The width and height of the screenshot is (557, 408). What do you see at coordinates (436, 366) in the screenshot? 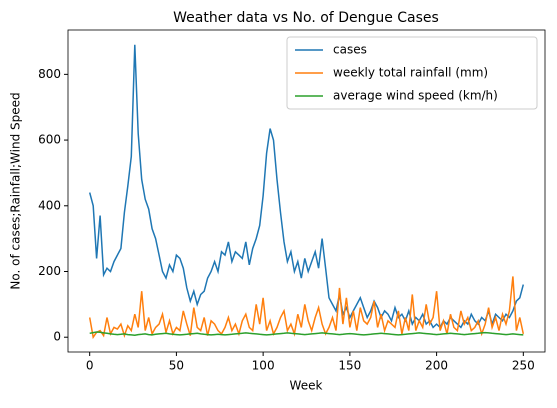
I see `x-tick-label: 200` at bounding box center [436, 366].